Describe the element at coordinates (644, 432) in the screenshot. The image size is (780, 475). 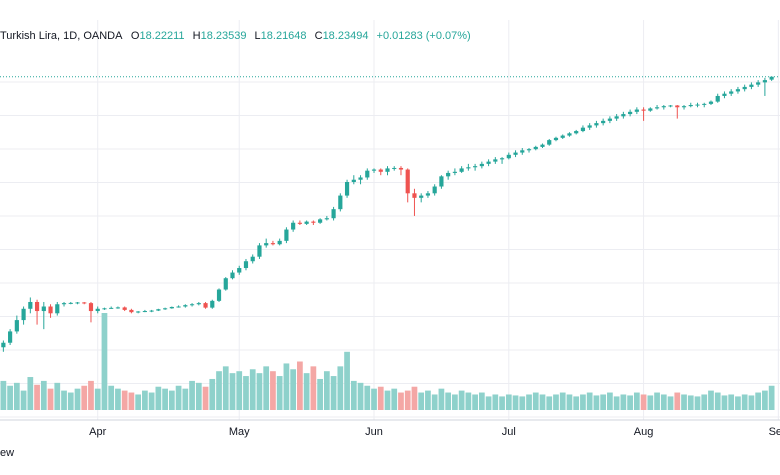
I see `x-tick-label: Aug` at that location.